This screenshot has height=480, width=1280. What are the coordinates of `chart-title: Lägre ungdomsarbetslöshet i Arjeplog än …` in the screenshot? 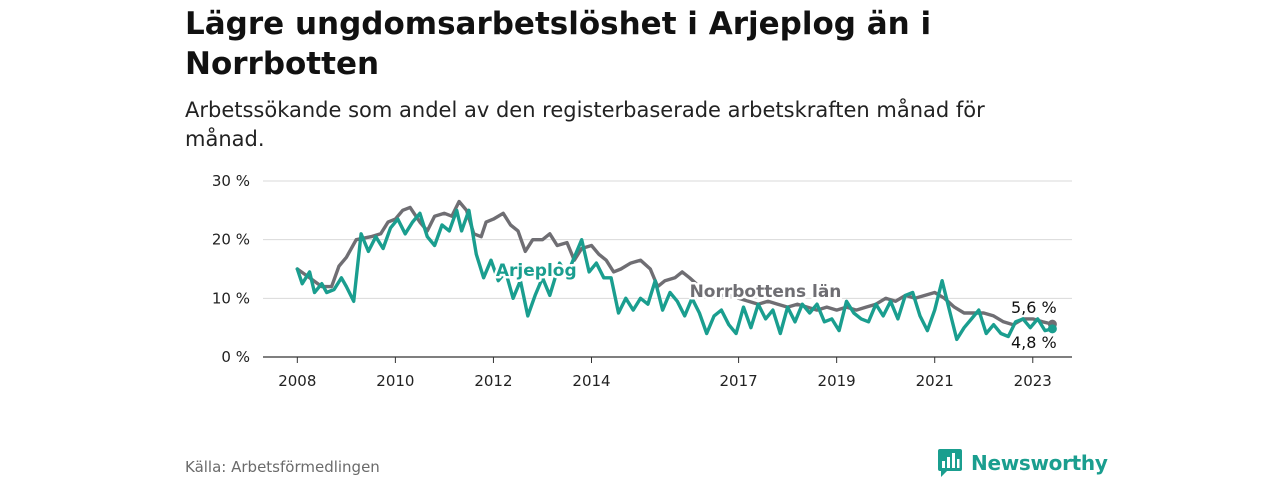 It's located at (558, 44).